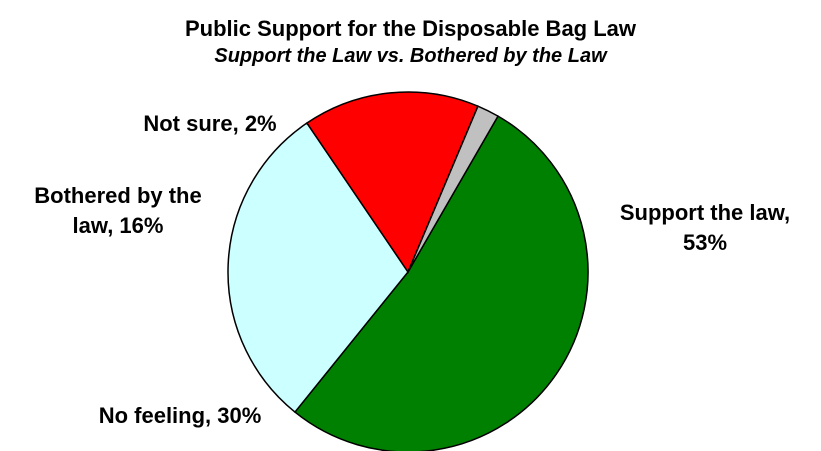  I want to click on pie-slice-bothered-by-the-law, so click(392, 182).